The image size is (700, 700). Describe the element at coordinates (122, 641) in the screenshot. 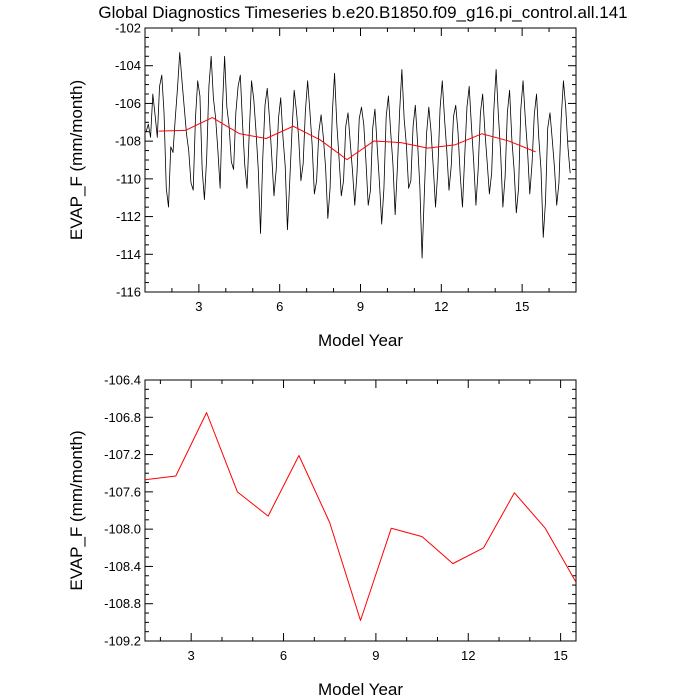

I see `y-tick-label: -109.2` at that location.